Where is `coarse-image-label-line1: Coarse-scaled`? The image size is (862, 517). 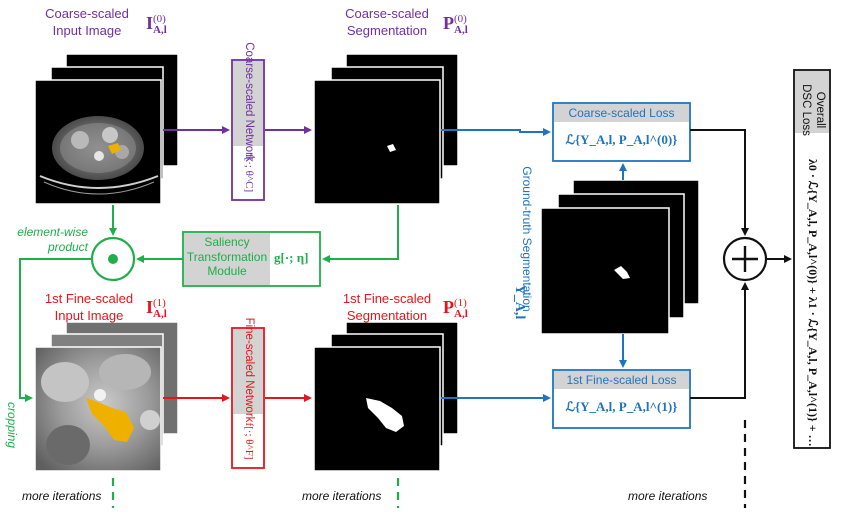
coarse-image-label-line1: Coarse-scaled is located at coordinates (87, 13).